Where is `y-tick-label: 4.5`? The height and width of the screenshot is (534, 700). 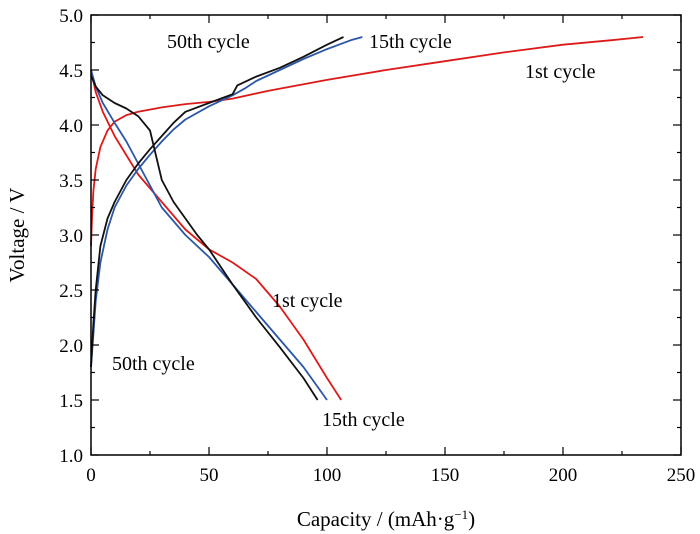
y-tick-label: 4.5 is located at coordinates (71, 71).